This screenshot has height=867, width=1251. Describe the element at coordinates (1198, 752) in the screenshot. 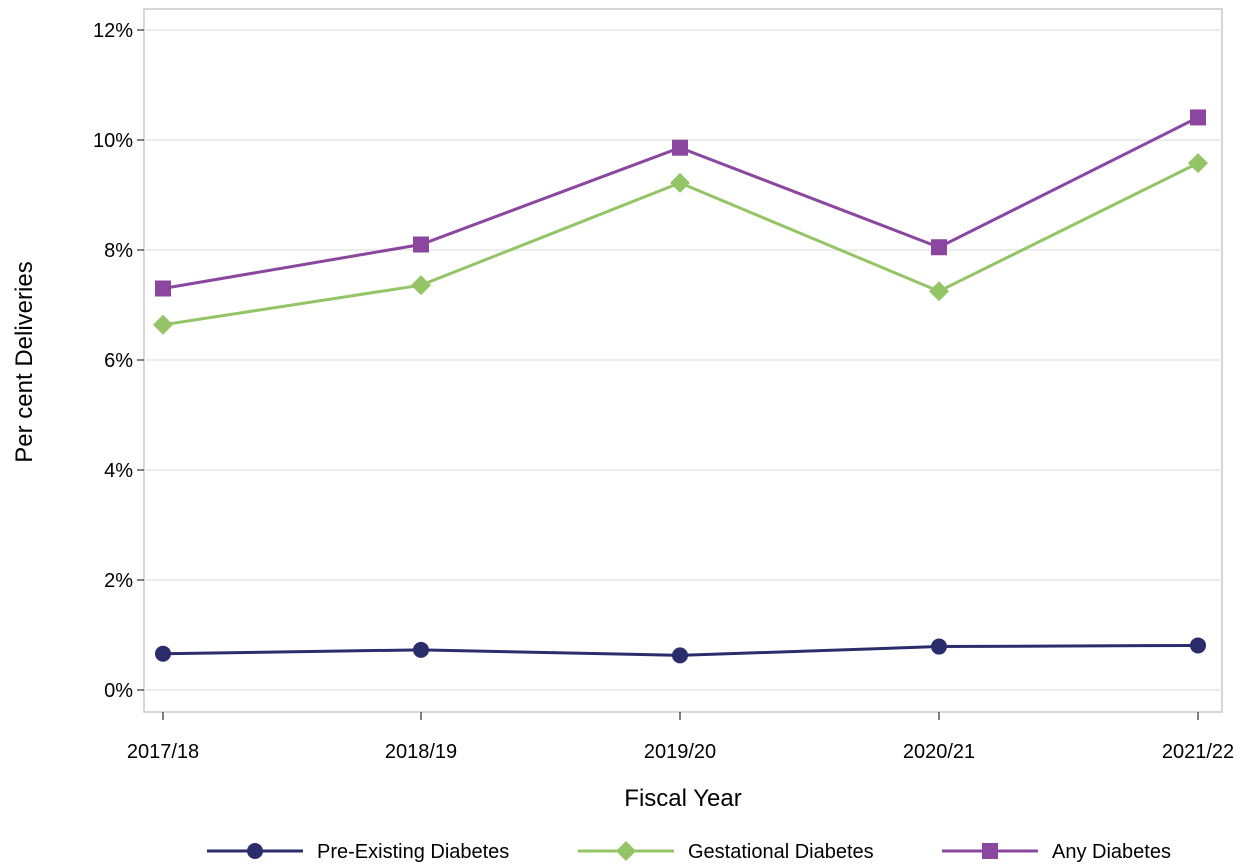

I see `x-tick-label: 2021/22` at that location.